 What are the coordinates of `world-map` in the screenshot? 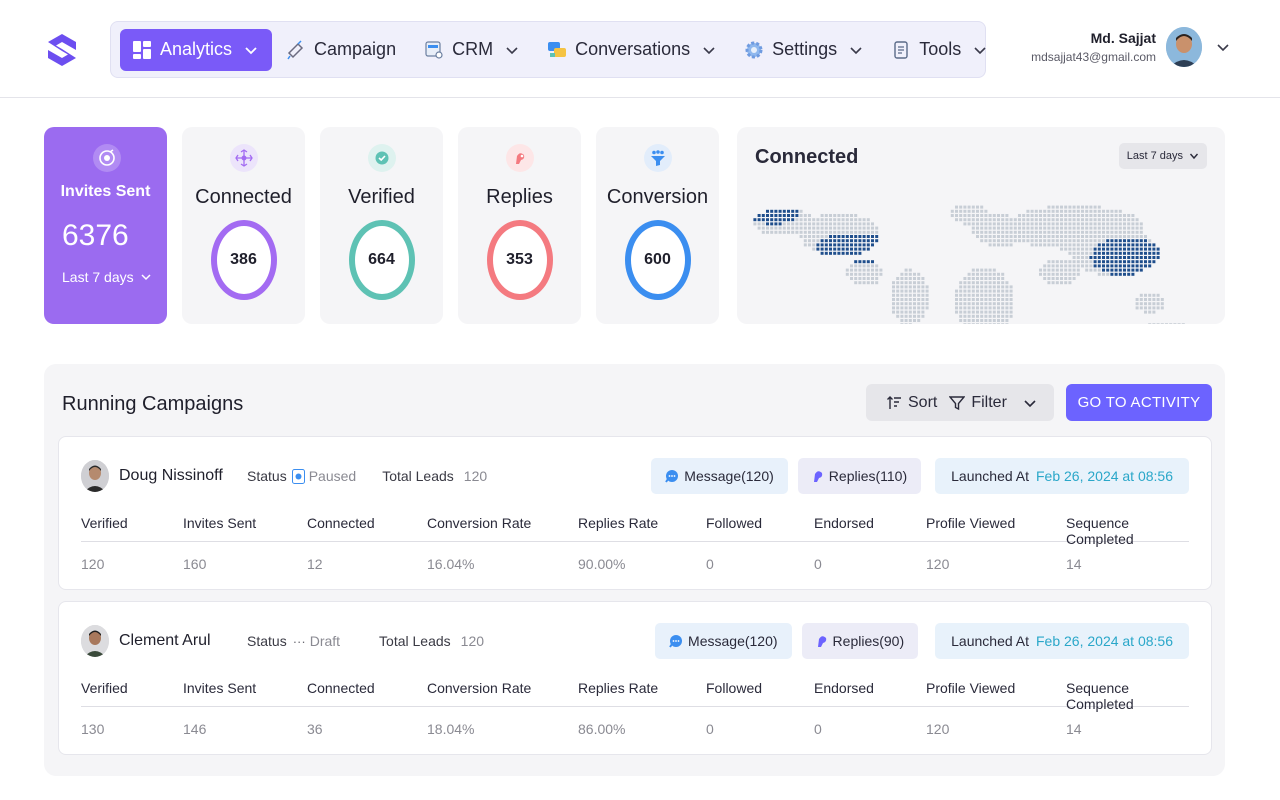 It's located at (969, 264).